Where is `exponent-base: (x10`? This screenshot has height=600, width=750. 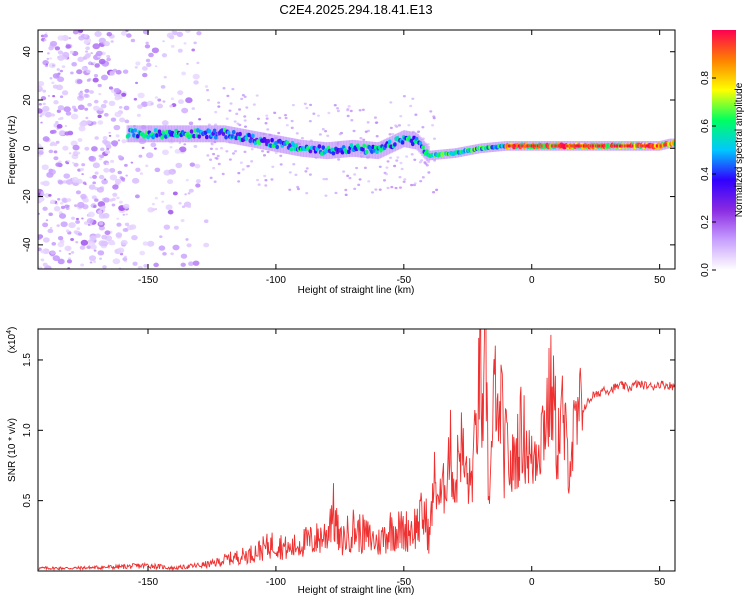
exponent-base: (x10 is located at coordinates (12, 343).